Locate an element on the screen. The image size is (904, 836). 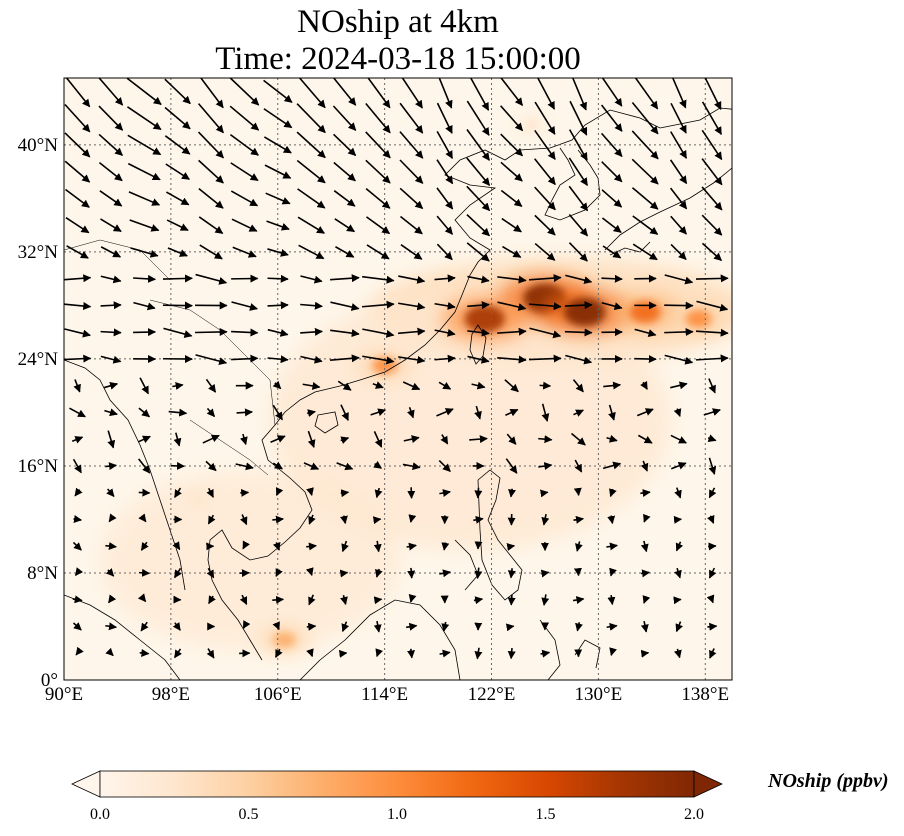
lon-tick-label: 98°E is located at coordinates (171, 694).